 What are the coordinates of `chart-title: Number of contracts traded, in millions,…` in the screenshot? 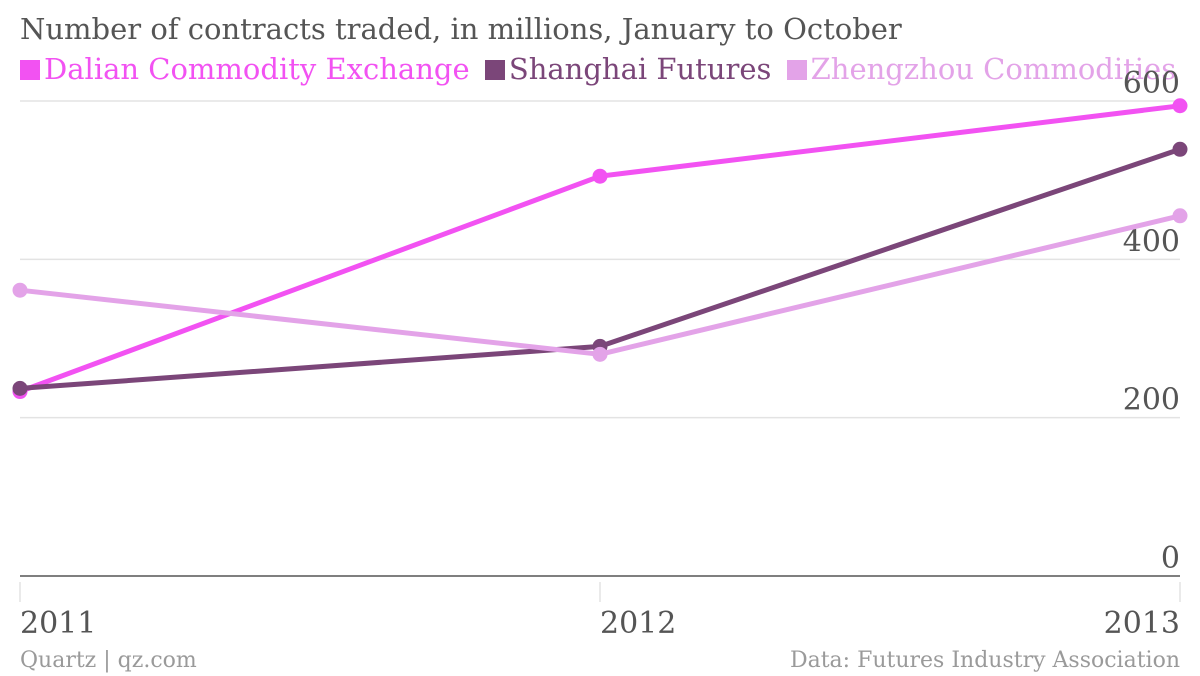 It's located at (461, 29).